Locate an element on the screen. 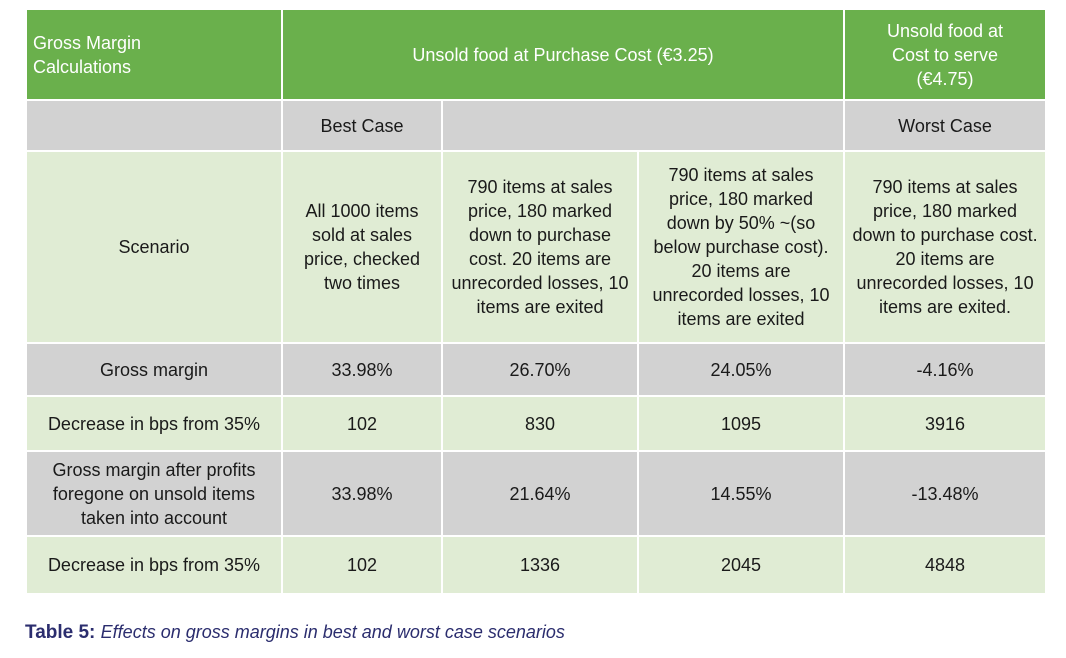  case-row-empty is located at coordinates (154, 125).